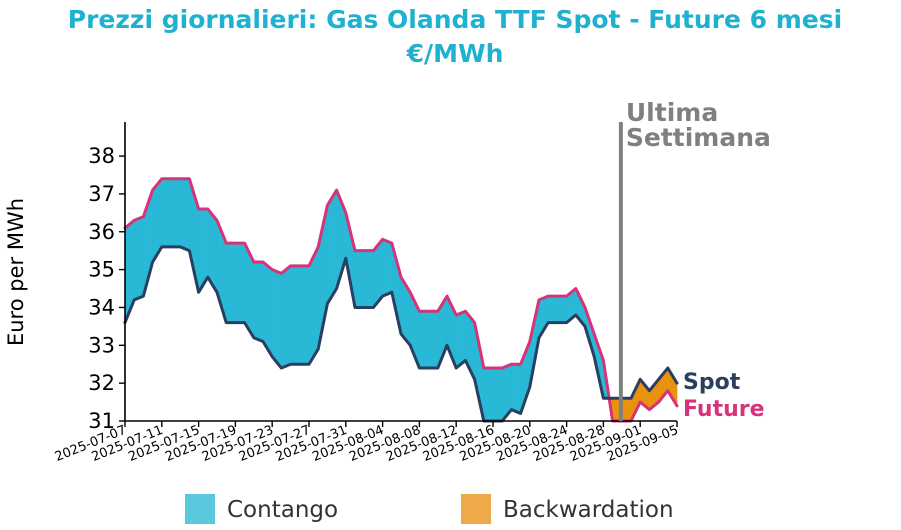 This screenshot has width=901, height=530. I want to click on y-axis-label: Euro per MWh, so click(16, 272).